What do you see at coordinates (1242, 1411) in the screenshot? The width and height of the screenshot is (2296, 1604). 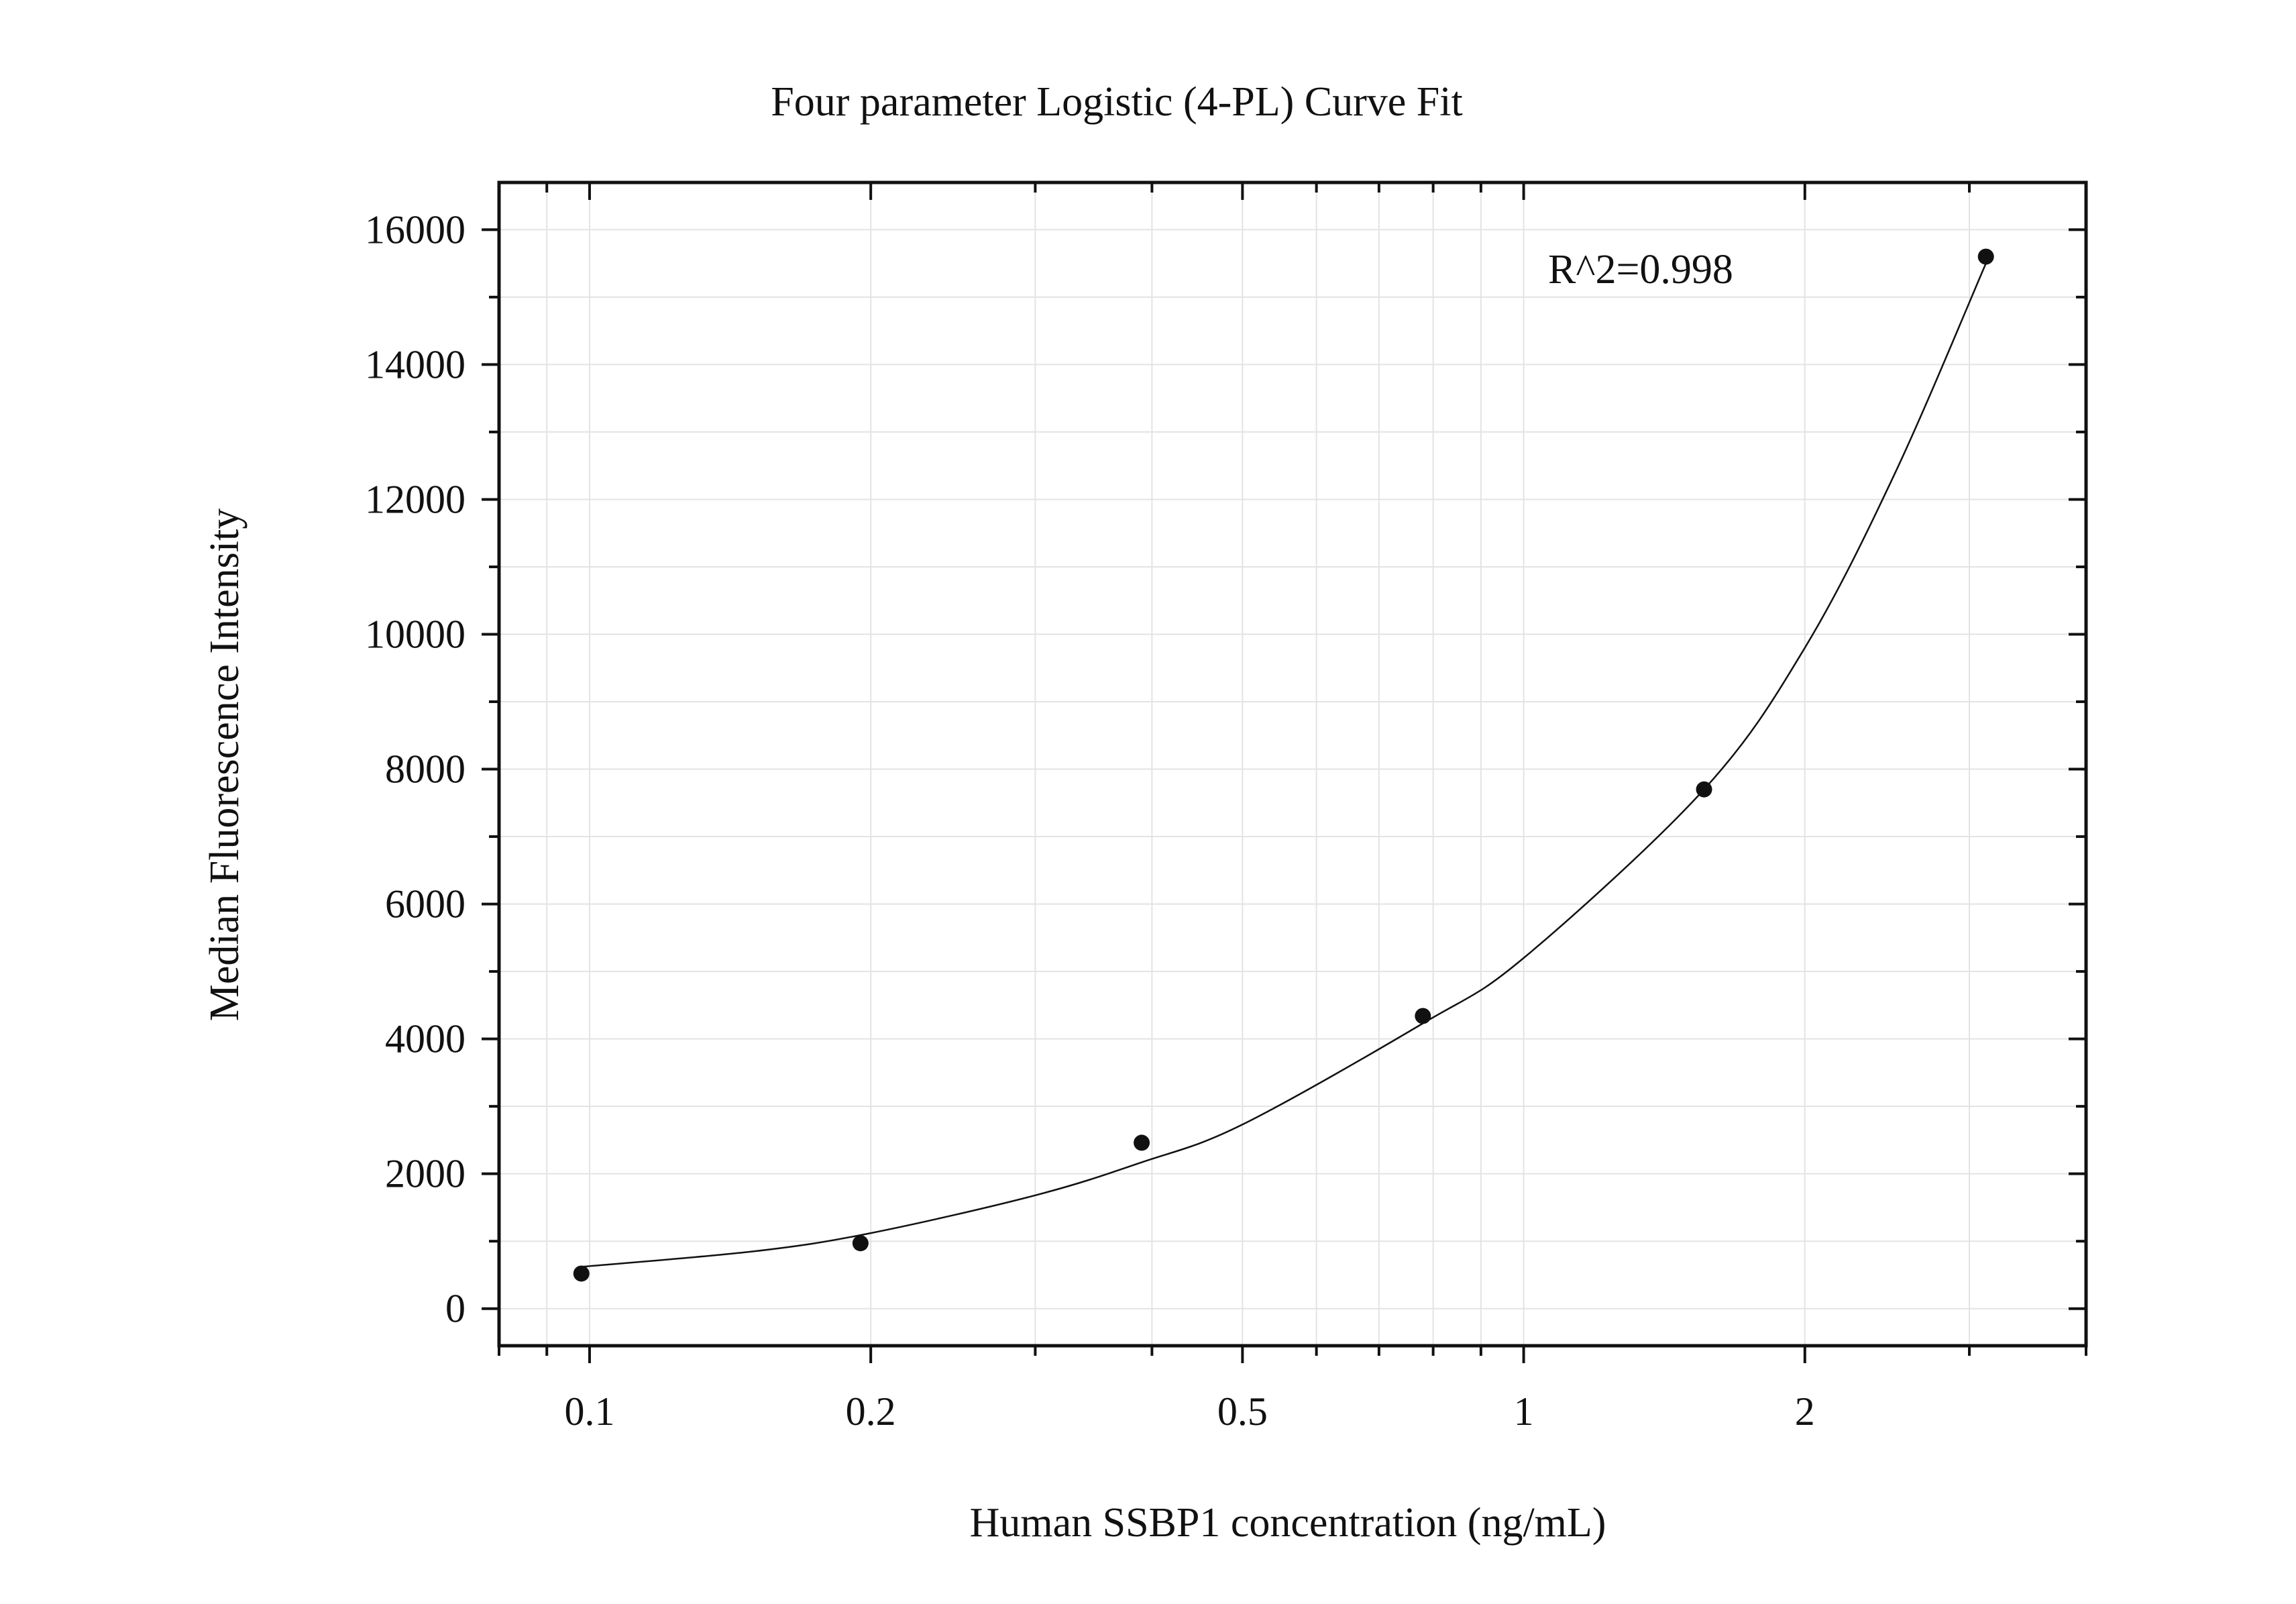 I see `x-tick-label: 0.5` at bounding box center [1242, 1411].